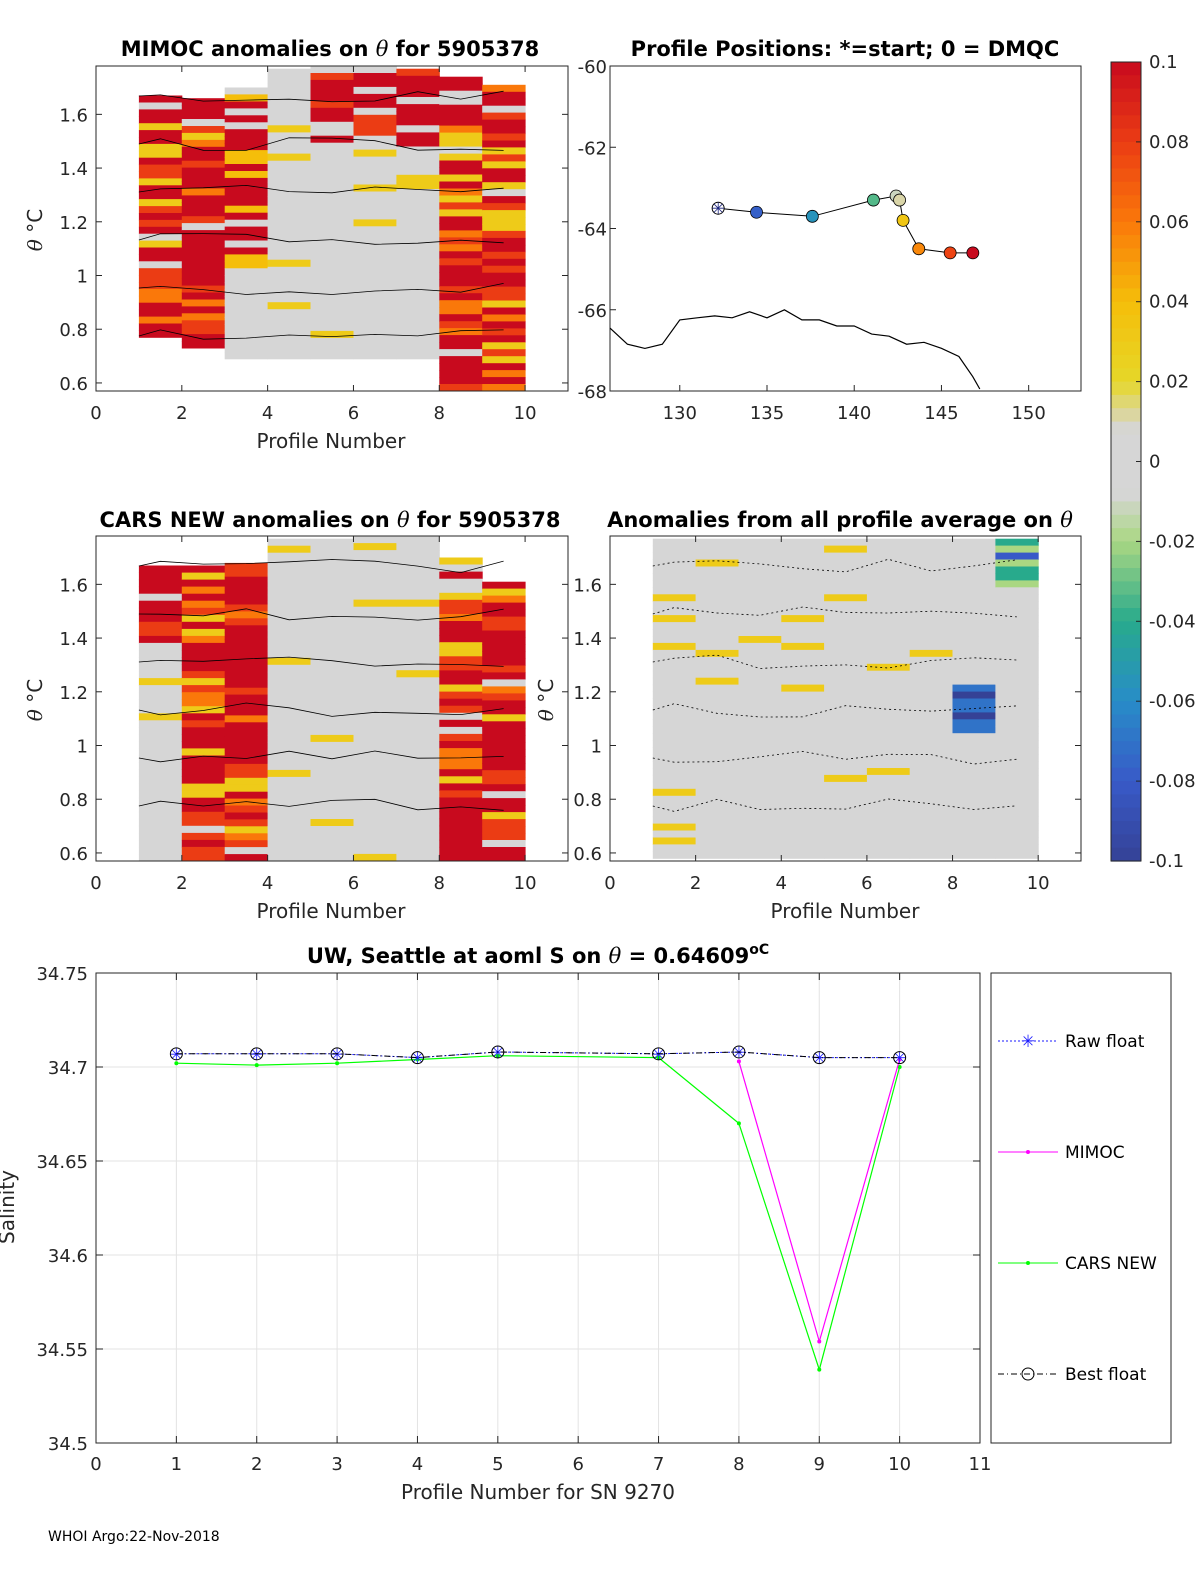 The height and width of the screenshot is (1575, 1200). I want to click on series-point-best-float, so click(417, 1058).